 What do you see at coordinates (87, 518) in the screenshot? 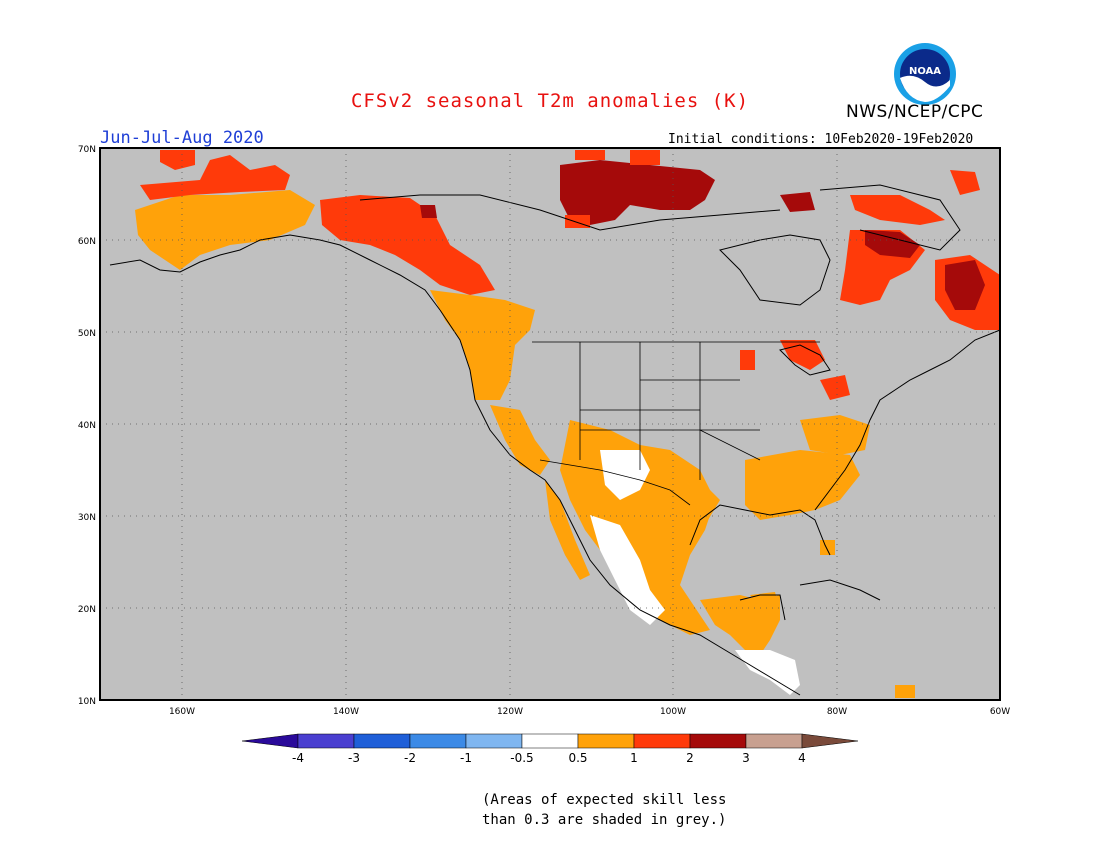
I see `lat-label-30n: 30N` at bounding box center [87, 518].